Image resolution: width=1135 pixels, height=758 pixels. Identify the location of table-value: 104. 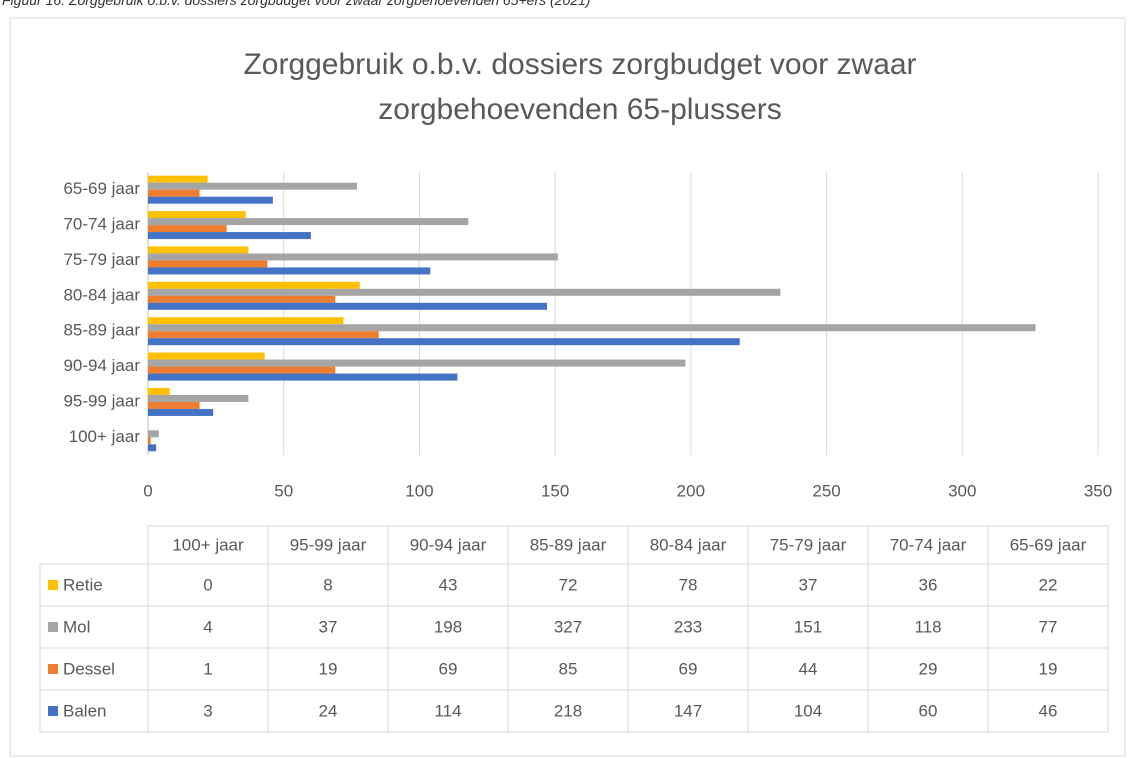
(808, 710).